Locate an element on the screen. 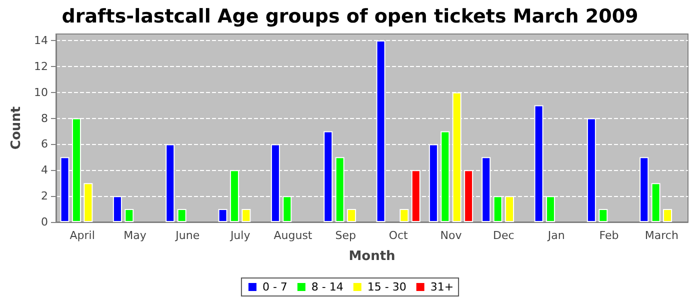 This screenshot has width=700, height=300. legend-label: 15 - 30 is located at coordinates (386, 287).